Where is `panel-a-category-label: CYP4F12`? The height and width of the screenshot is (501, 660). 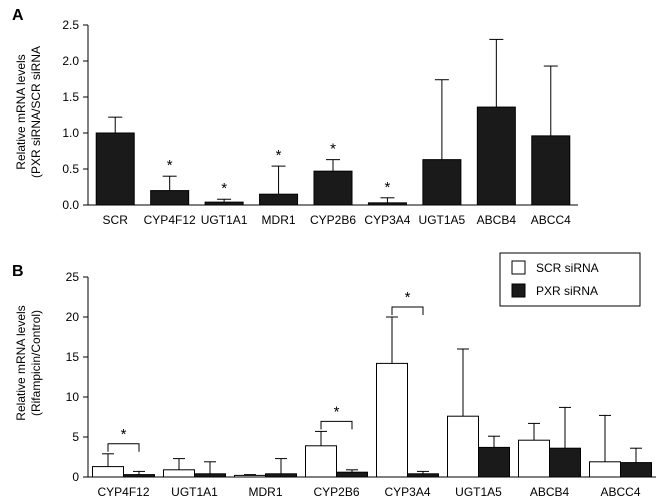
panel-a-category-label: CYP4F12 is located at coordinates (170, 220).